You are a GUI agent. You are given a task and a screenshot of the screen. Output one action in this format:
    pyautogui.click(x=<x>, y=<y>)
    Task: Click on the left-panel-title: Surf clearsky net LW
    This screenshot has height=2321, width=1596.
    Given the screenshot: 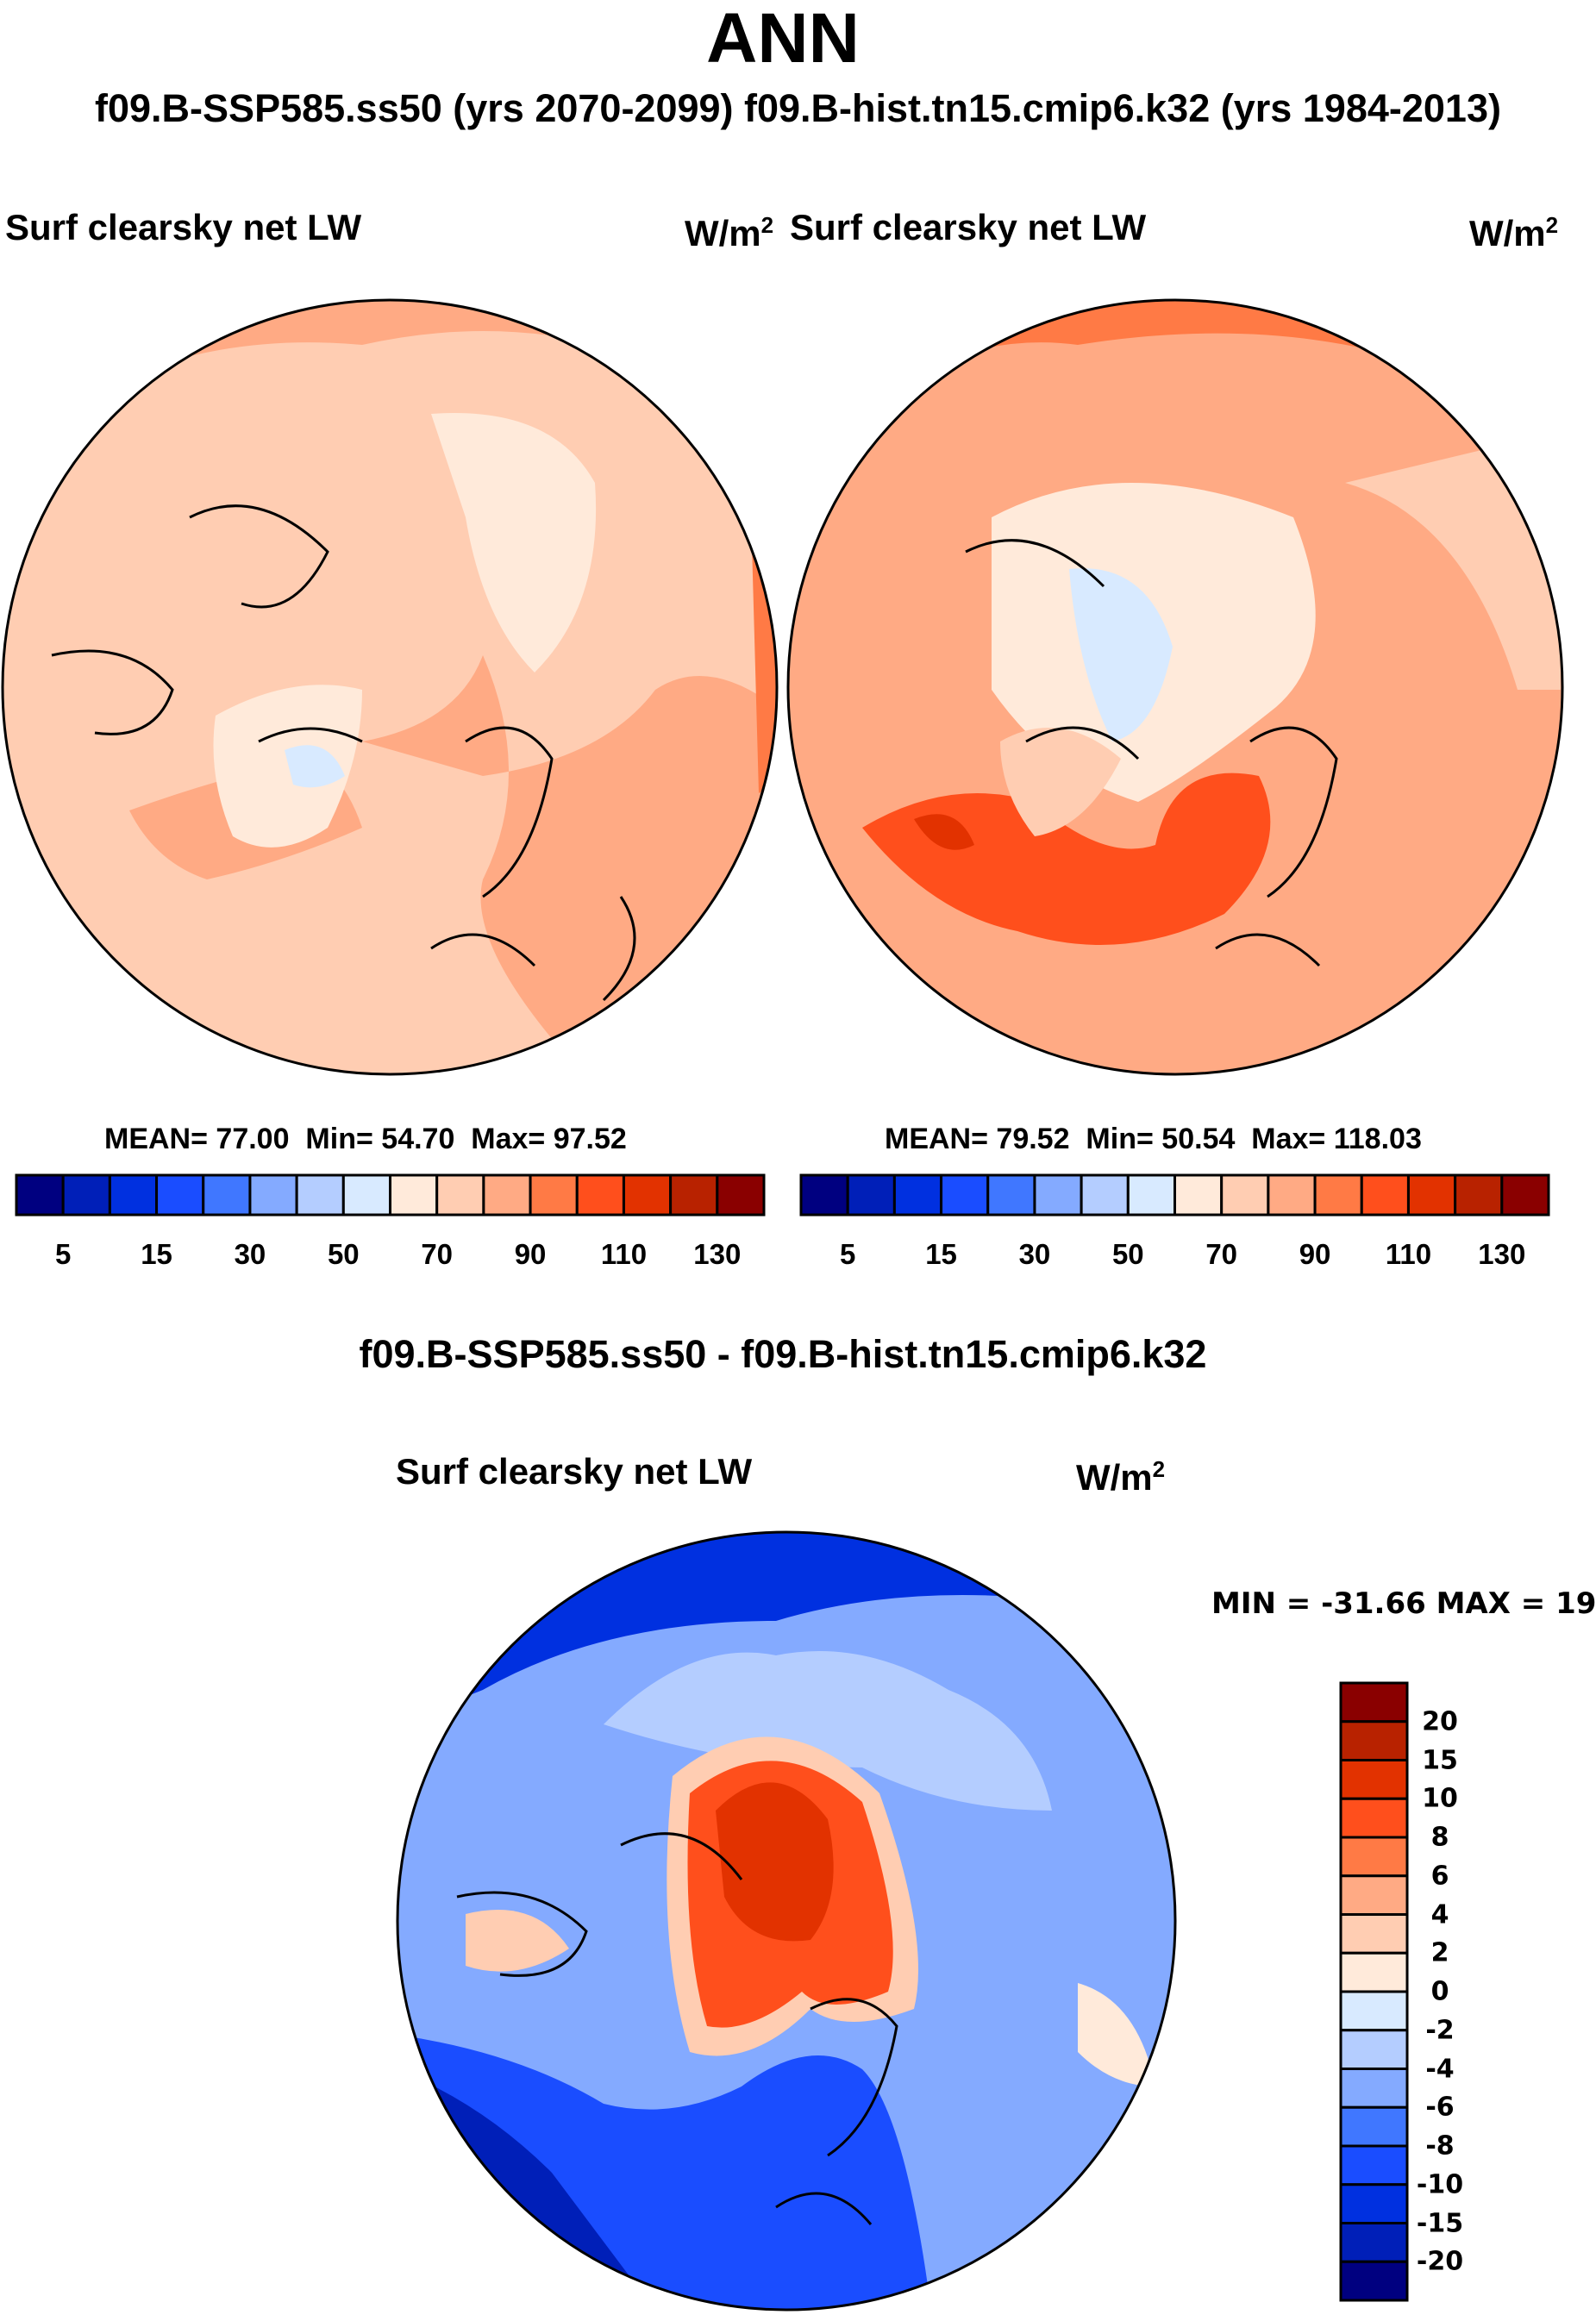 What is the action you would take?
    pyautogui.click(x=183, y=227)
    